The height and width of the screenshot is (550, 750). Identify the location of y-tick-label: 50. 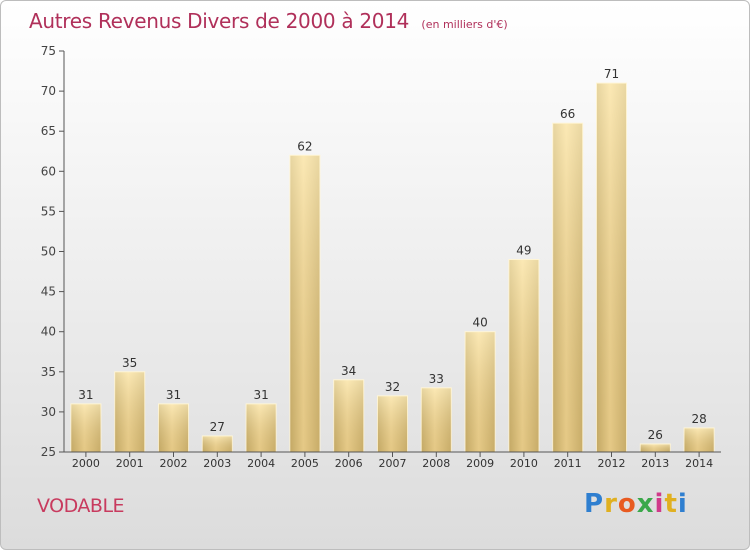
(48, 252).